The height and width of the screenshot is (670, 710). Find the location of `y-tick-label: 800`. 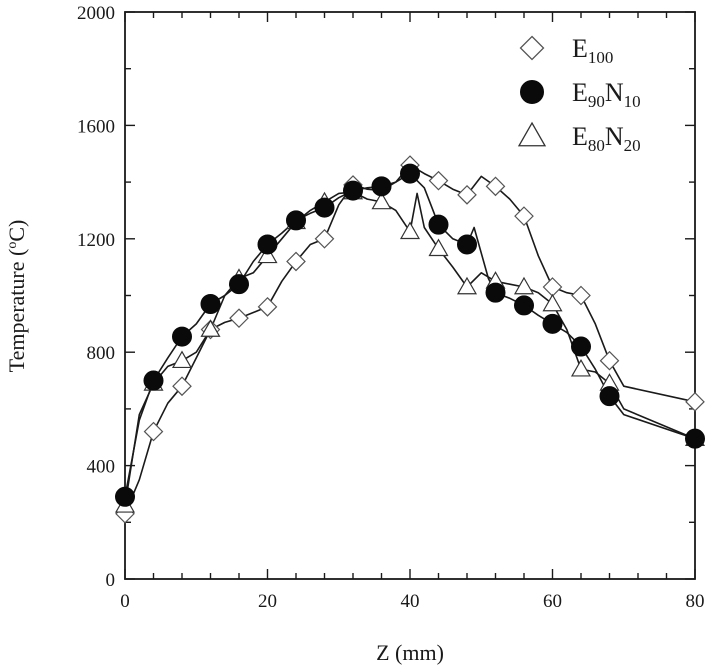

y-tick-label: 800 is located at coordinates (101, 353).